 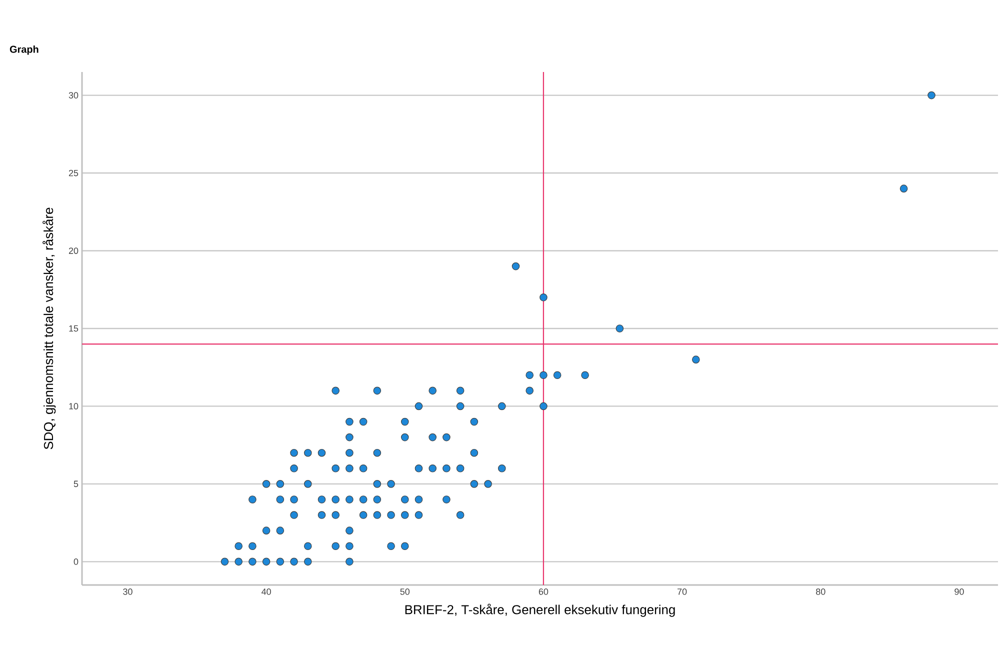 I want to click on x-tick-label: 50, so click(x=405, y=591).